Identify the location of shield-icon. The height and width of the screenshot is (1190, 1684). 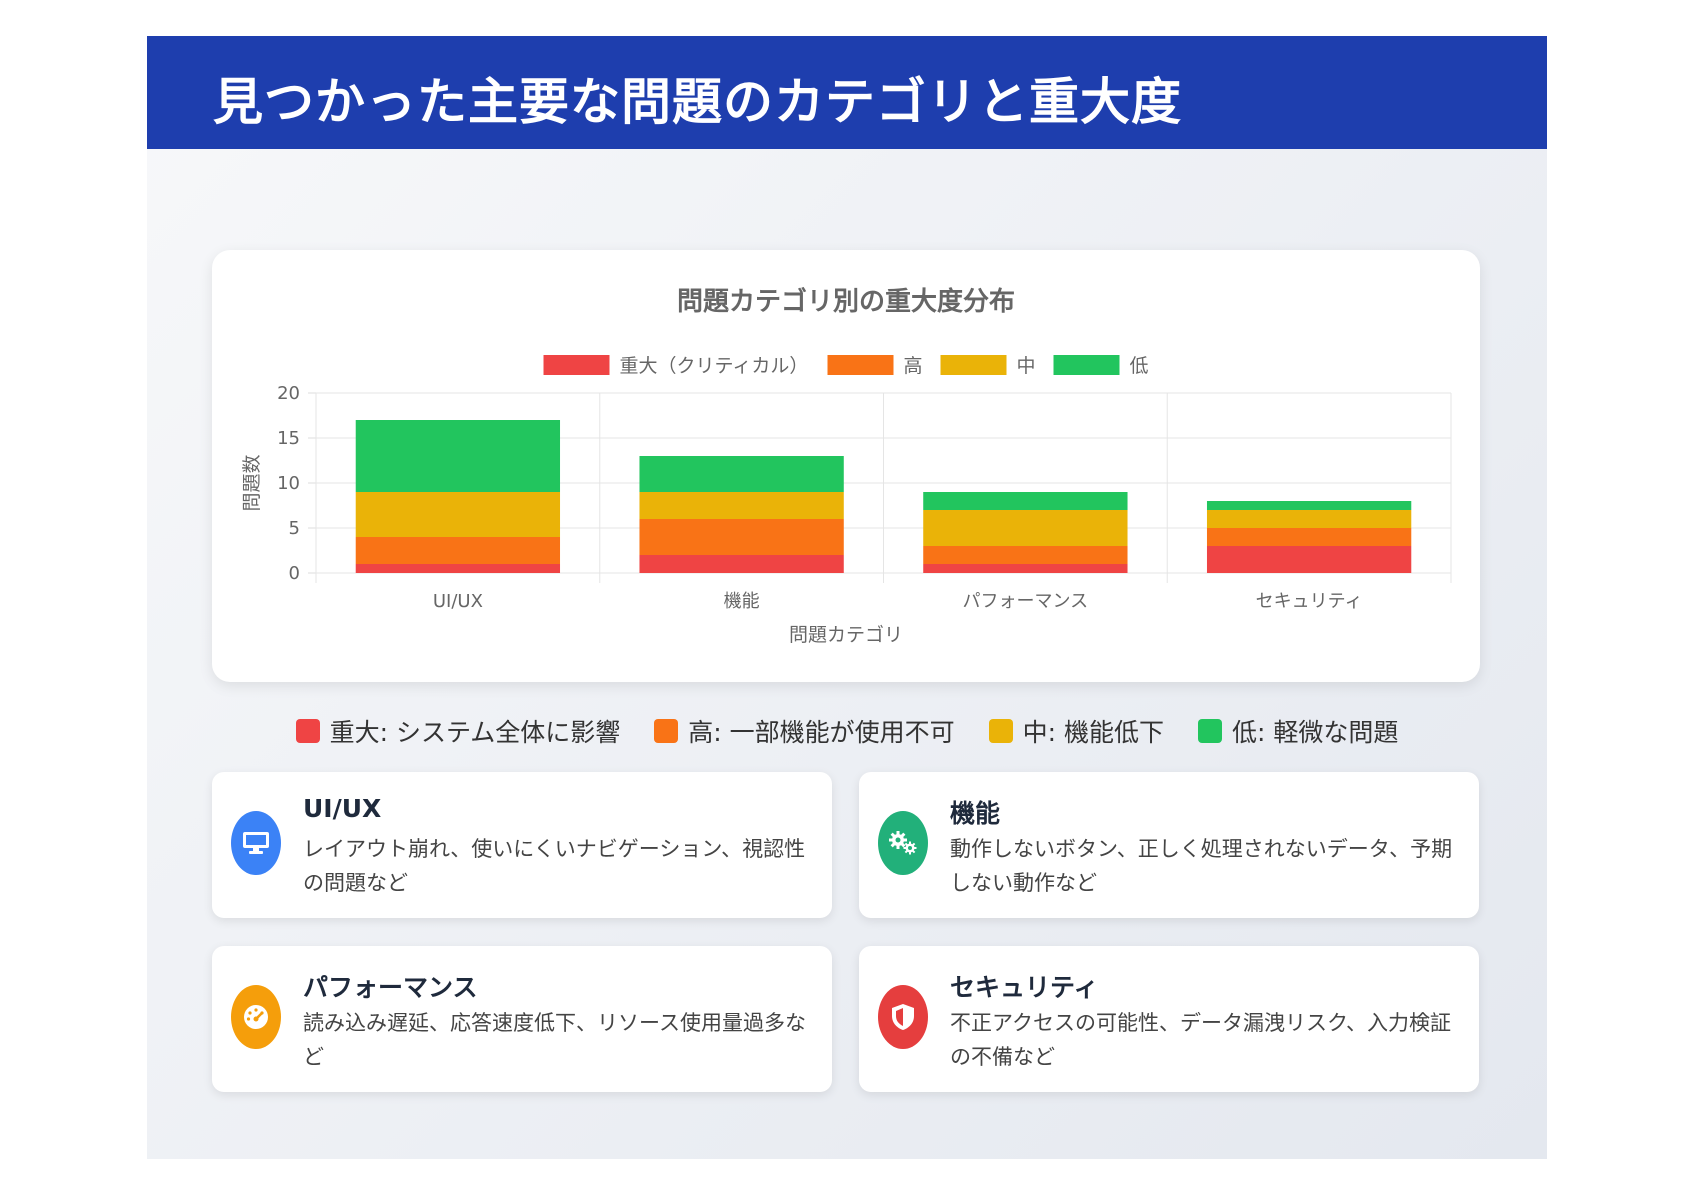
(903, 1017).